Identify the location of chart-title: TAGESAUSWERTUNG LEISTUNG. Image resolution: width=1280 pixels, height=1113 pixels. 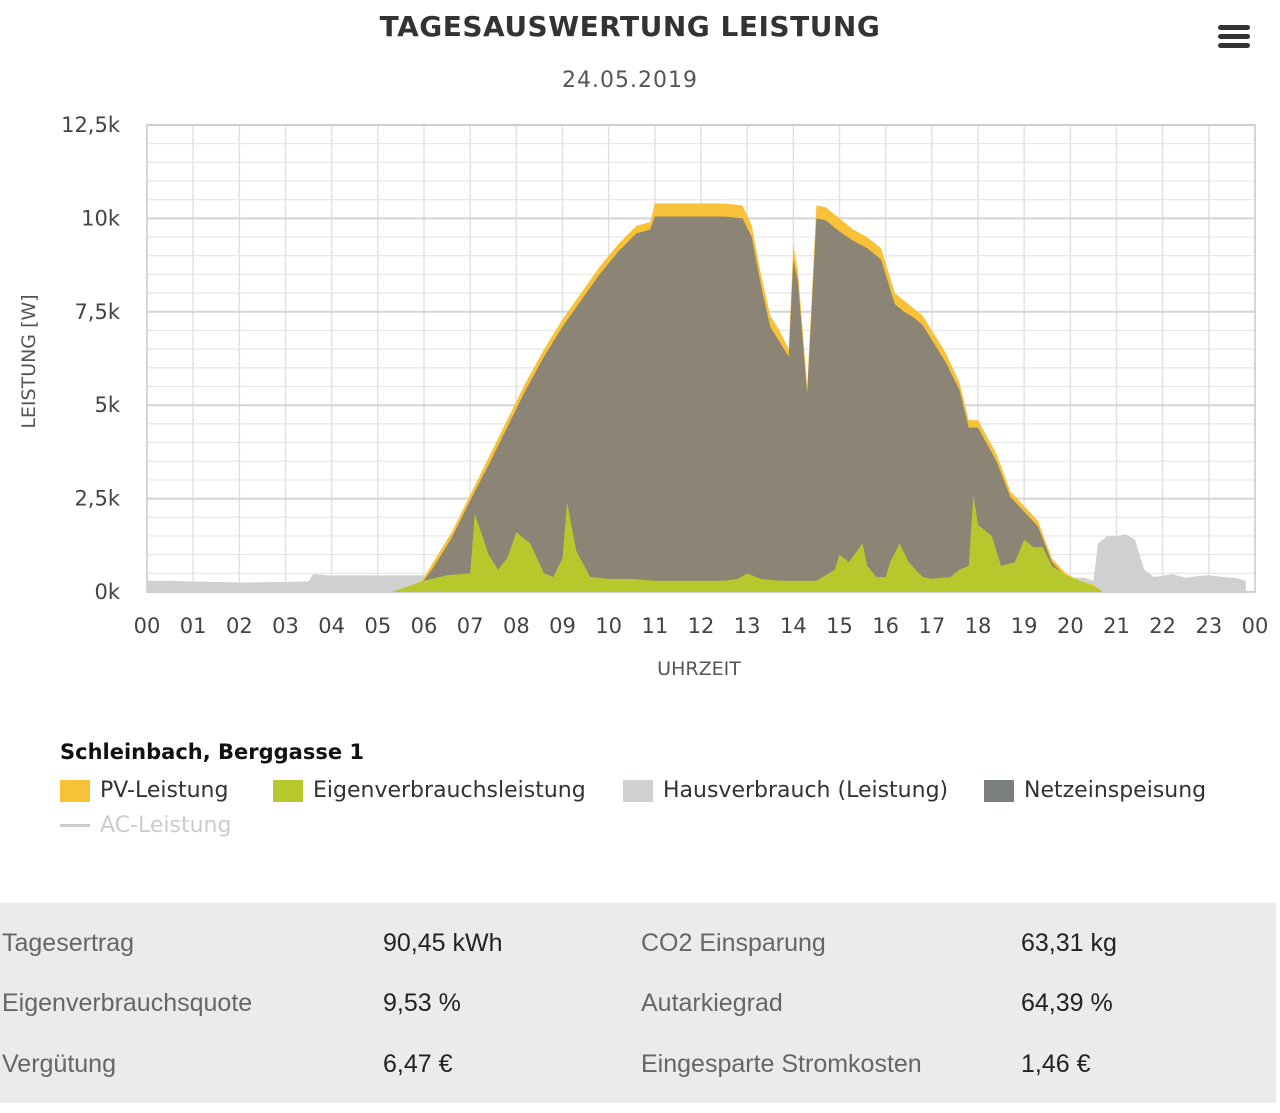
(630, 26).